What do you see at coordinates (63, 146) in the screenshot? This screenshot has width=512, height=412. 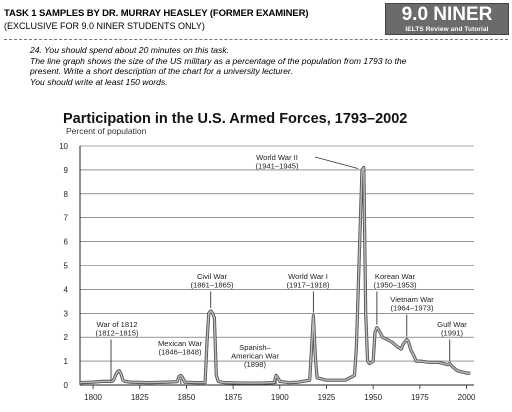 I see `y-tick-label-10: 10` at bounding box center [63, 146].